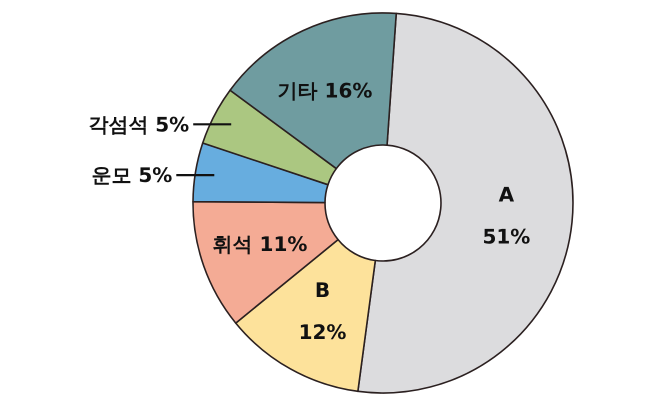 Image resolution: width=648 pixels, height=412 pixels. Describe the element at coordinates (506, 236) in the screenshot. I see `data-label: 51%` at that location.